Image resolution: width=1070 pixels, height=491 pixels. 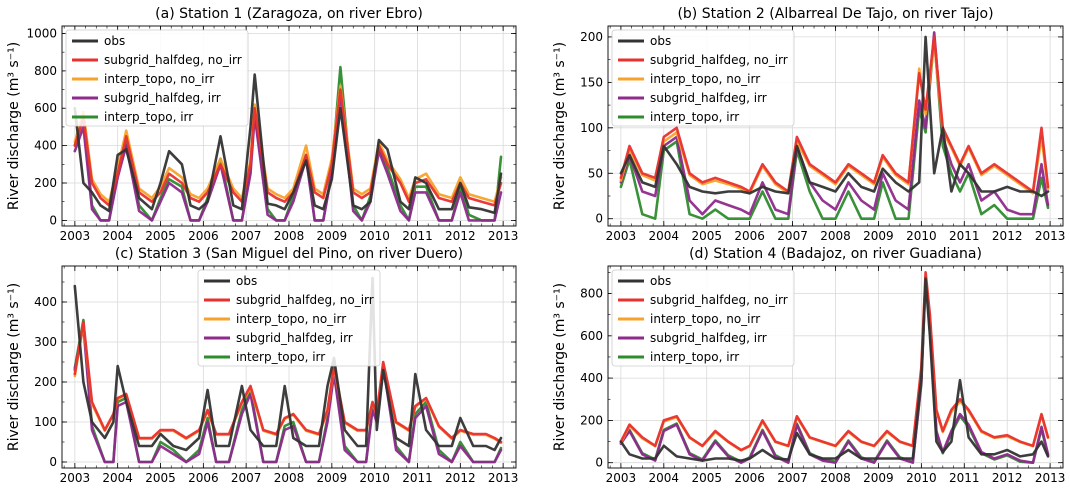 I want to click on y-tick-label: 50, so click(x=595, y=173).